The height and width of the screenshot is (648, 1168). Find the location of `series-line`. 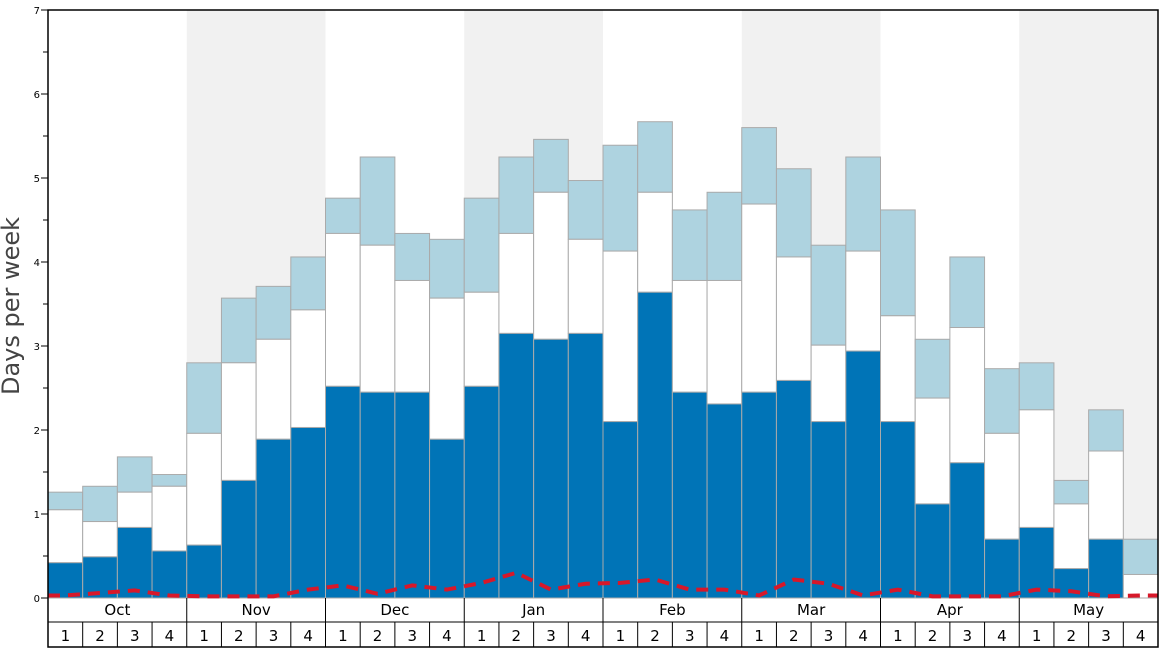

series-line is located at coordinates (603, 584).